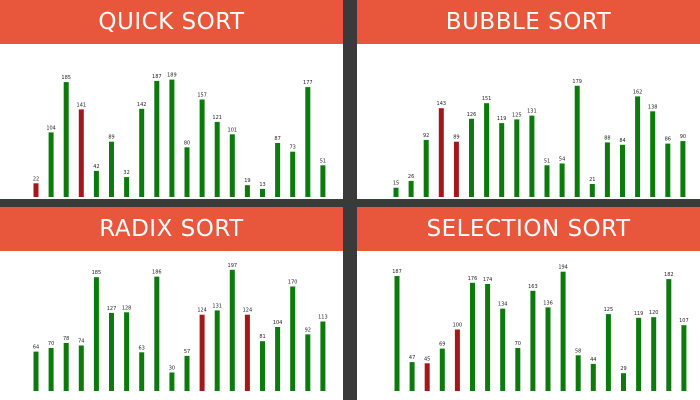 This screenshot has height=400, width=700. I want to click on radix-sort-bar-label-19: 92, so click(308, 330).